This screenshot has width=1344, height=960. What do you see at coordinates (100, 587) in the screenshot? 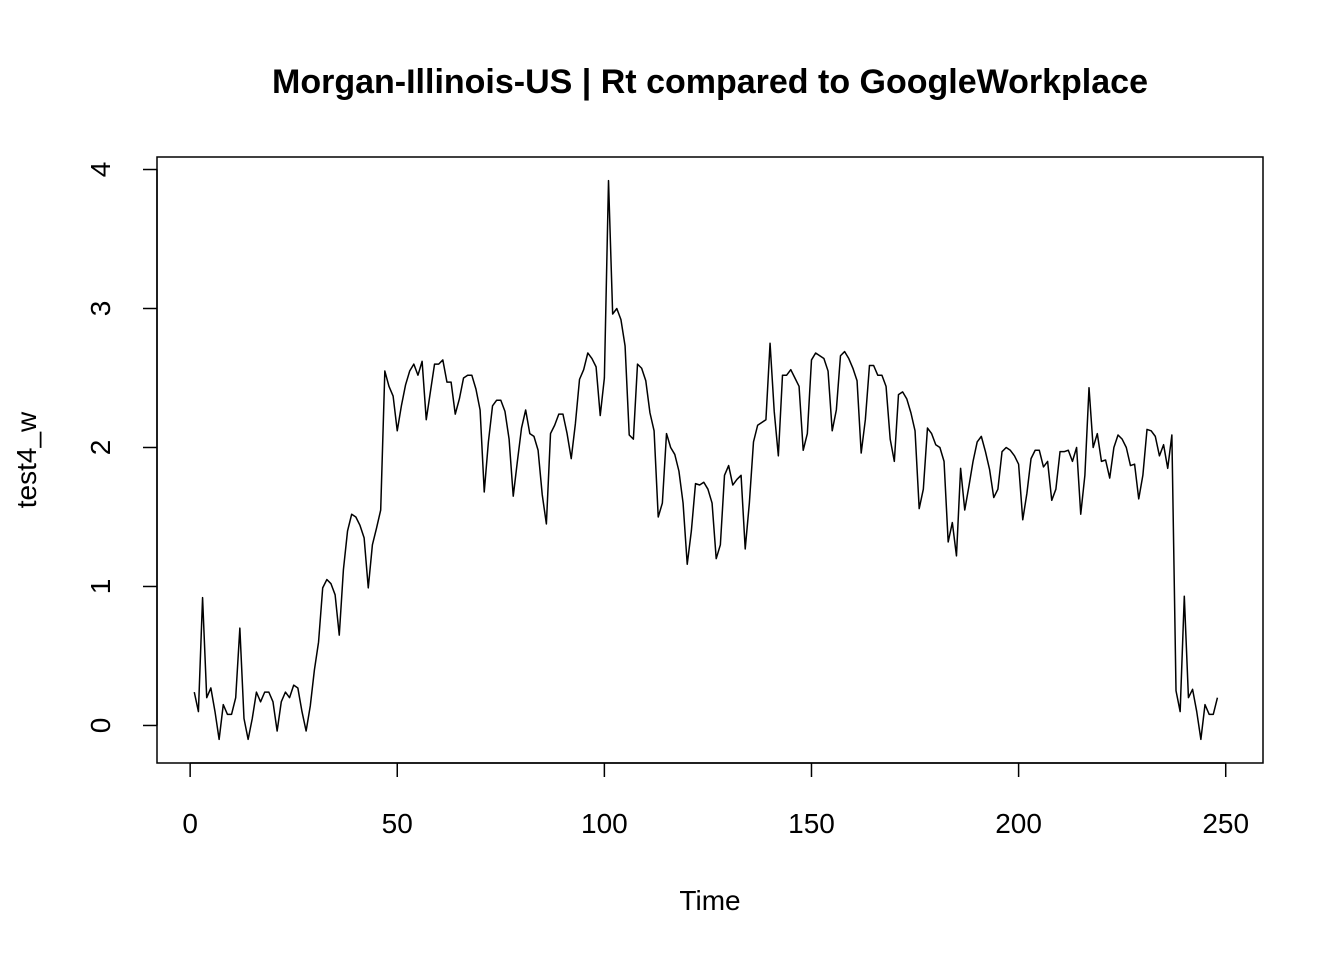
I see `y-tick-label: 1` at bounding box center [100, 587].